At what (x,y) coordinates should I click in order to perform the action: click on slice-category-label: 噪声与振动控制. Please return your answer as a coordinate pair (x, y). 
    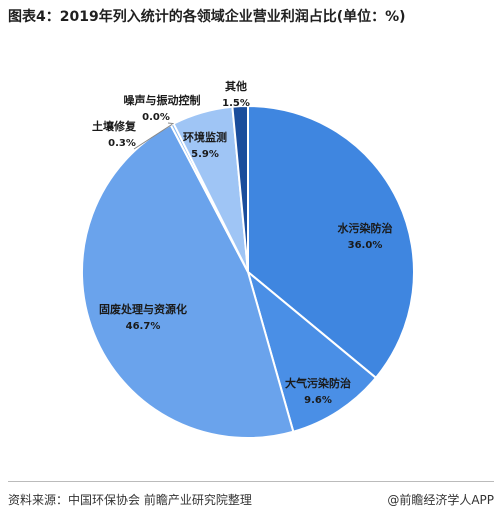
    Looking at the image, I should click on (162, 100).